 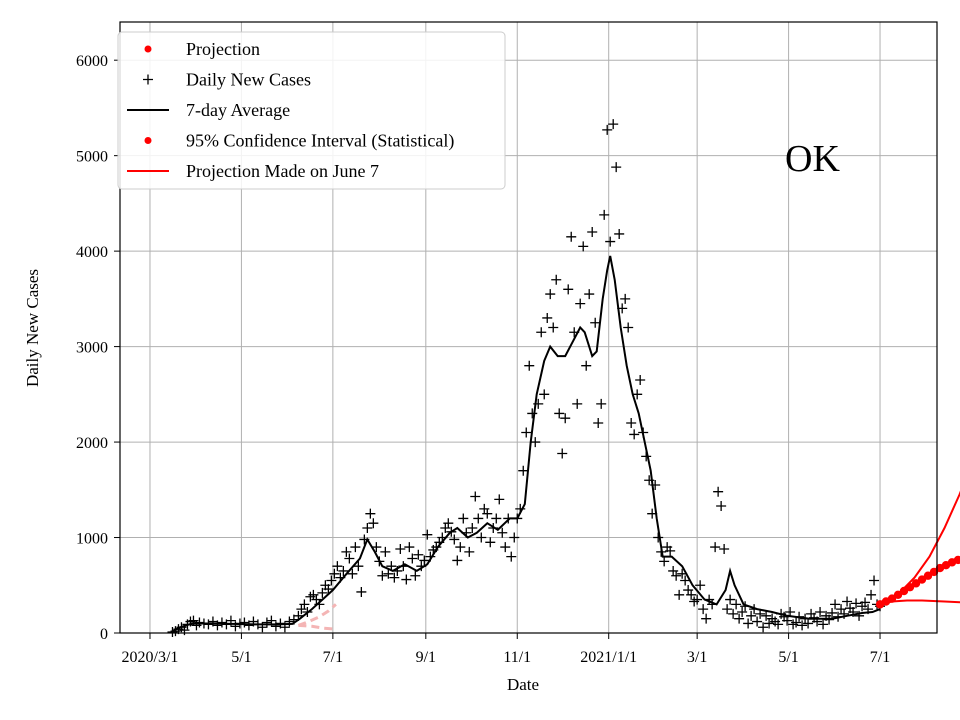 I want to click on legend-label: 95% Confidence Interval (Statistical), so click(x=320, y=141).